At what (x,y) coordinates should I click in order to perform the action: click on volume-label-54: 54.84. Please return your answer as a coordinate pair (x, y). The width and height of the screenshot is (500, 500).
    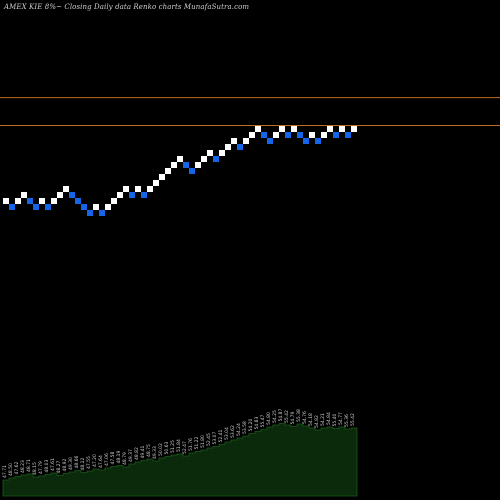
    Looking at the image, I should click on (329, 418).